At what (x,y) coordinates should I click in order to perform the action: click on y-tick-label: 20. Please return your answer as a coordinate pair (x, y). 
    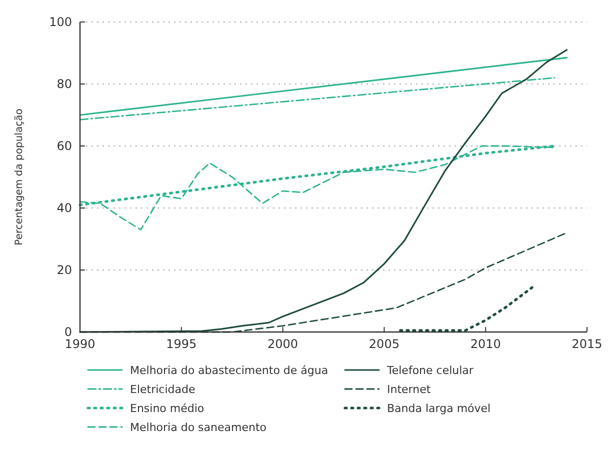
    Looking at the image, I should click on (64, 270).